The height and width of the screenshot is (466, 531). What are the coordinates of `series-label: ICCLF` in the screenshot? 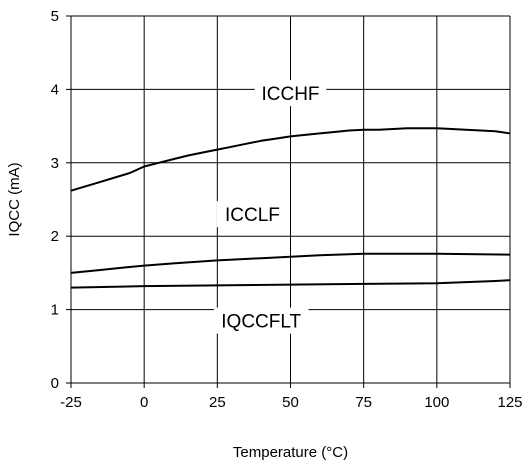 It's located at (252, 215).